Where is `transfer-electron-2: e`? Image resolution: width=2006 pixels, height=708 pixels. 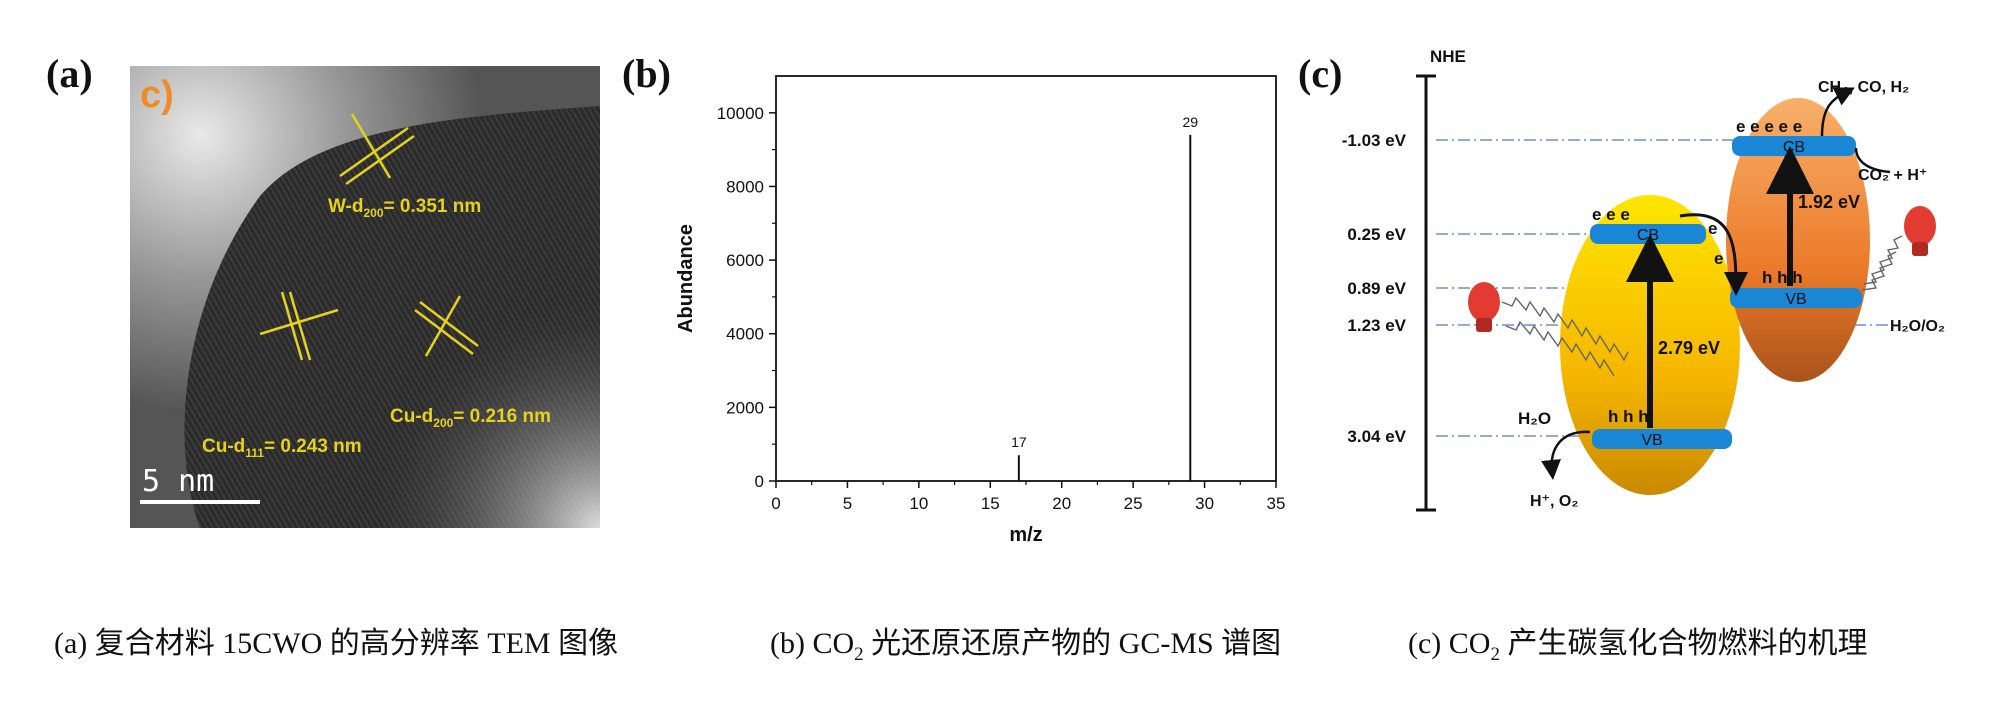 transfer-electron-2: e is located at coordinates (1718, 258).